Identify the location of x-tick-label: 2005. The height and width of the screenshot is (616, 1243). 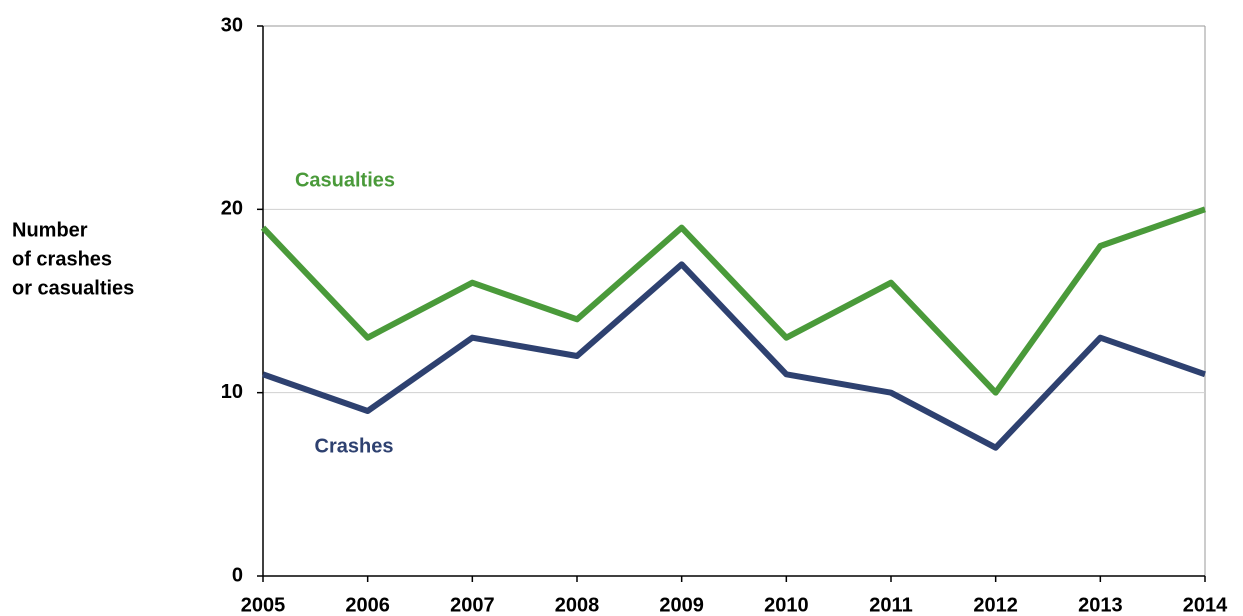
(263, 605).